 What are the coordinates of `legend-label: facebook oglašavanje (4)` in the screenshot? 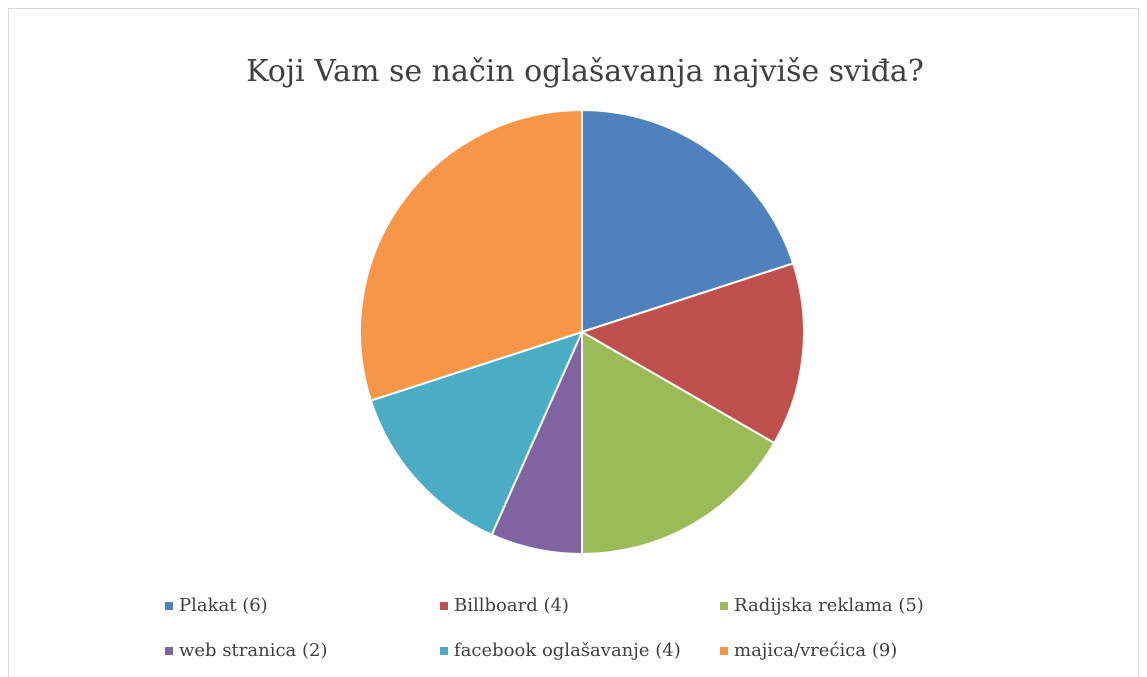 It's located at (567, 650).